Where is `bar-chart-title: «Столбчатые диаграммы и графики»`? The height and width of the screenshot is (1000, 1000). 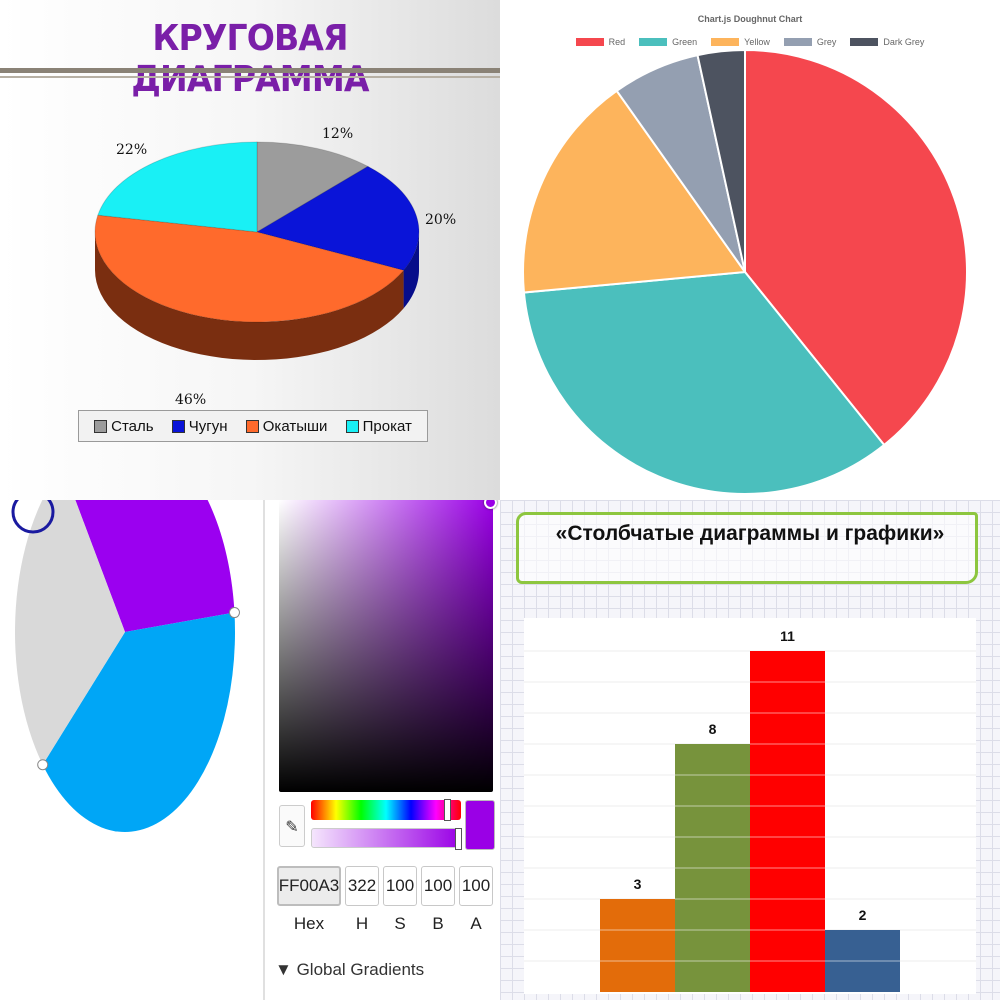 bar-chart-title: «Столбчатые диаграммы и графики» is located at coordinates (750, 533).